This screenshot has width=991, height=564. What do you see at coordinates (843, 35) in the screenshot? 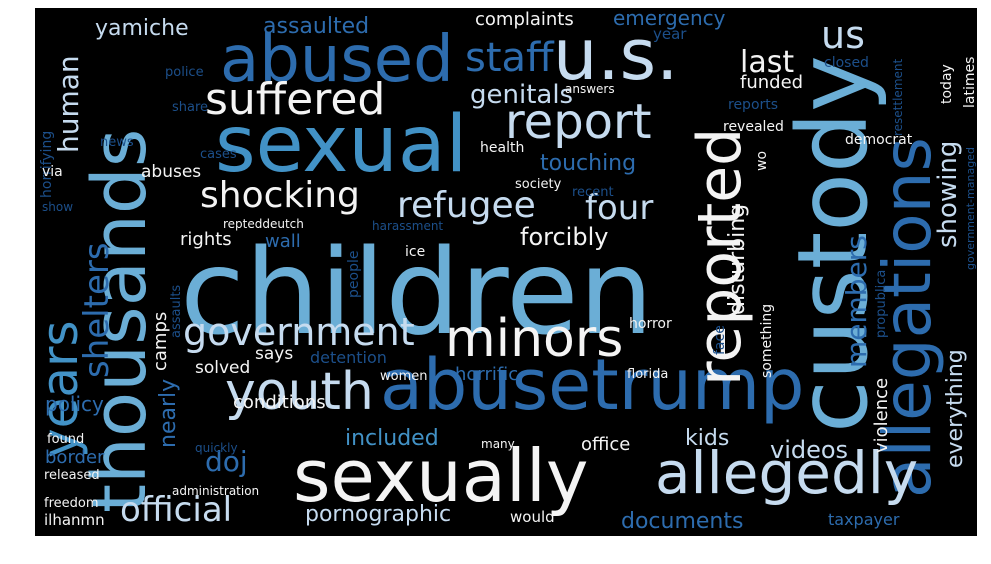
I see `word-us: us` at bounding box center [843, 35].